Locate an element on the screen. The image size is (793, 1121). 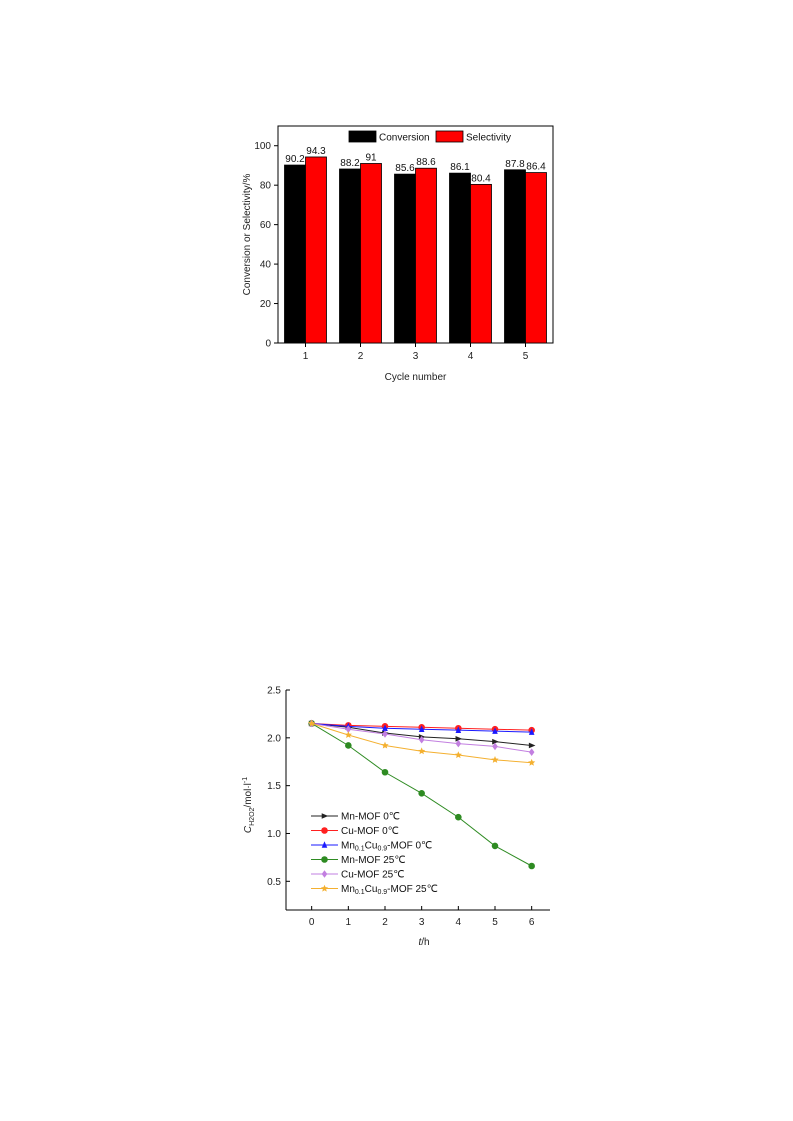
x-axis-label: Cycle number is located at coordinates (416, 377).